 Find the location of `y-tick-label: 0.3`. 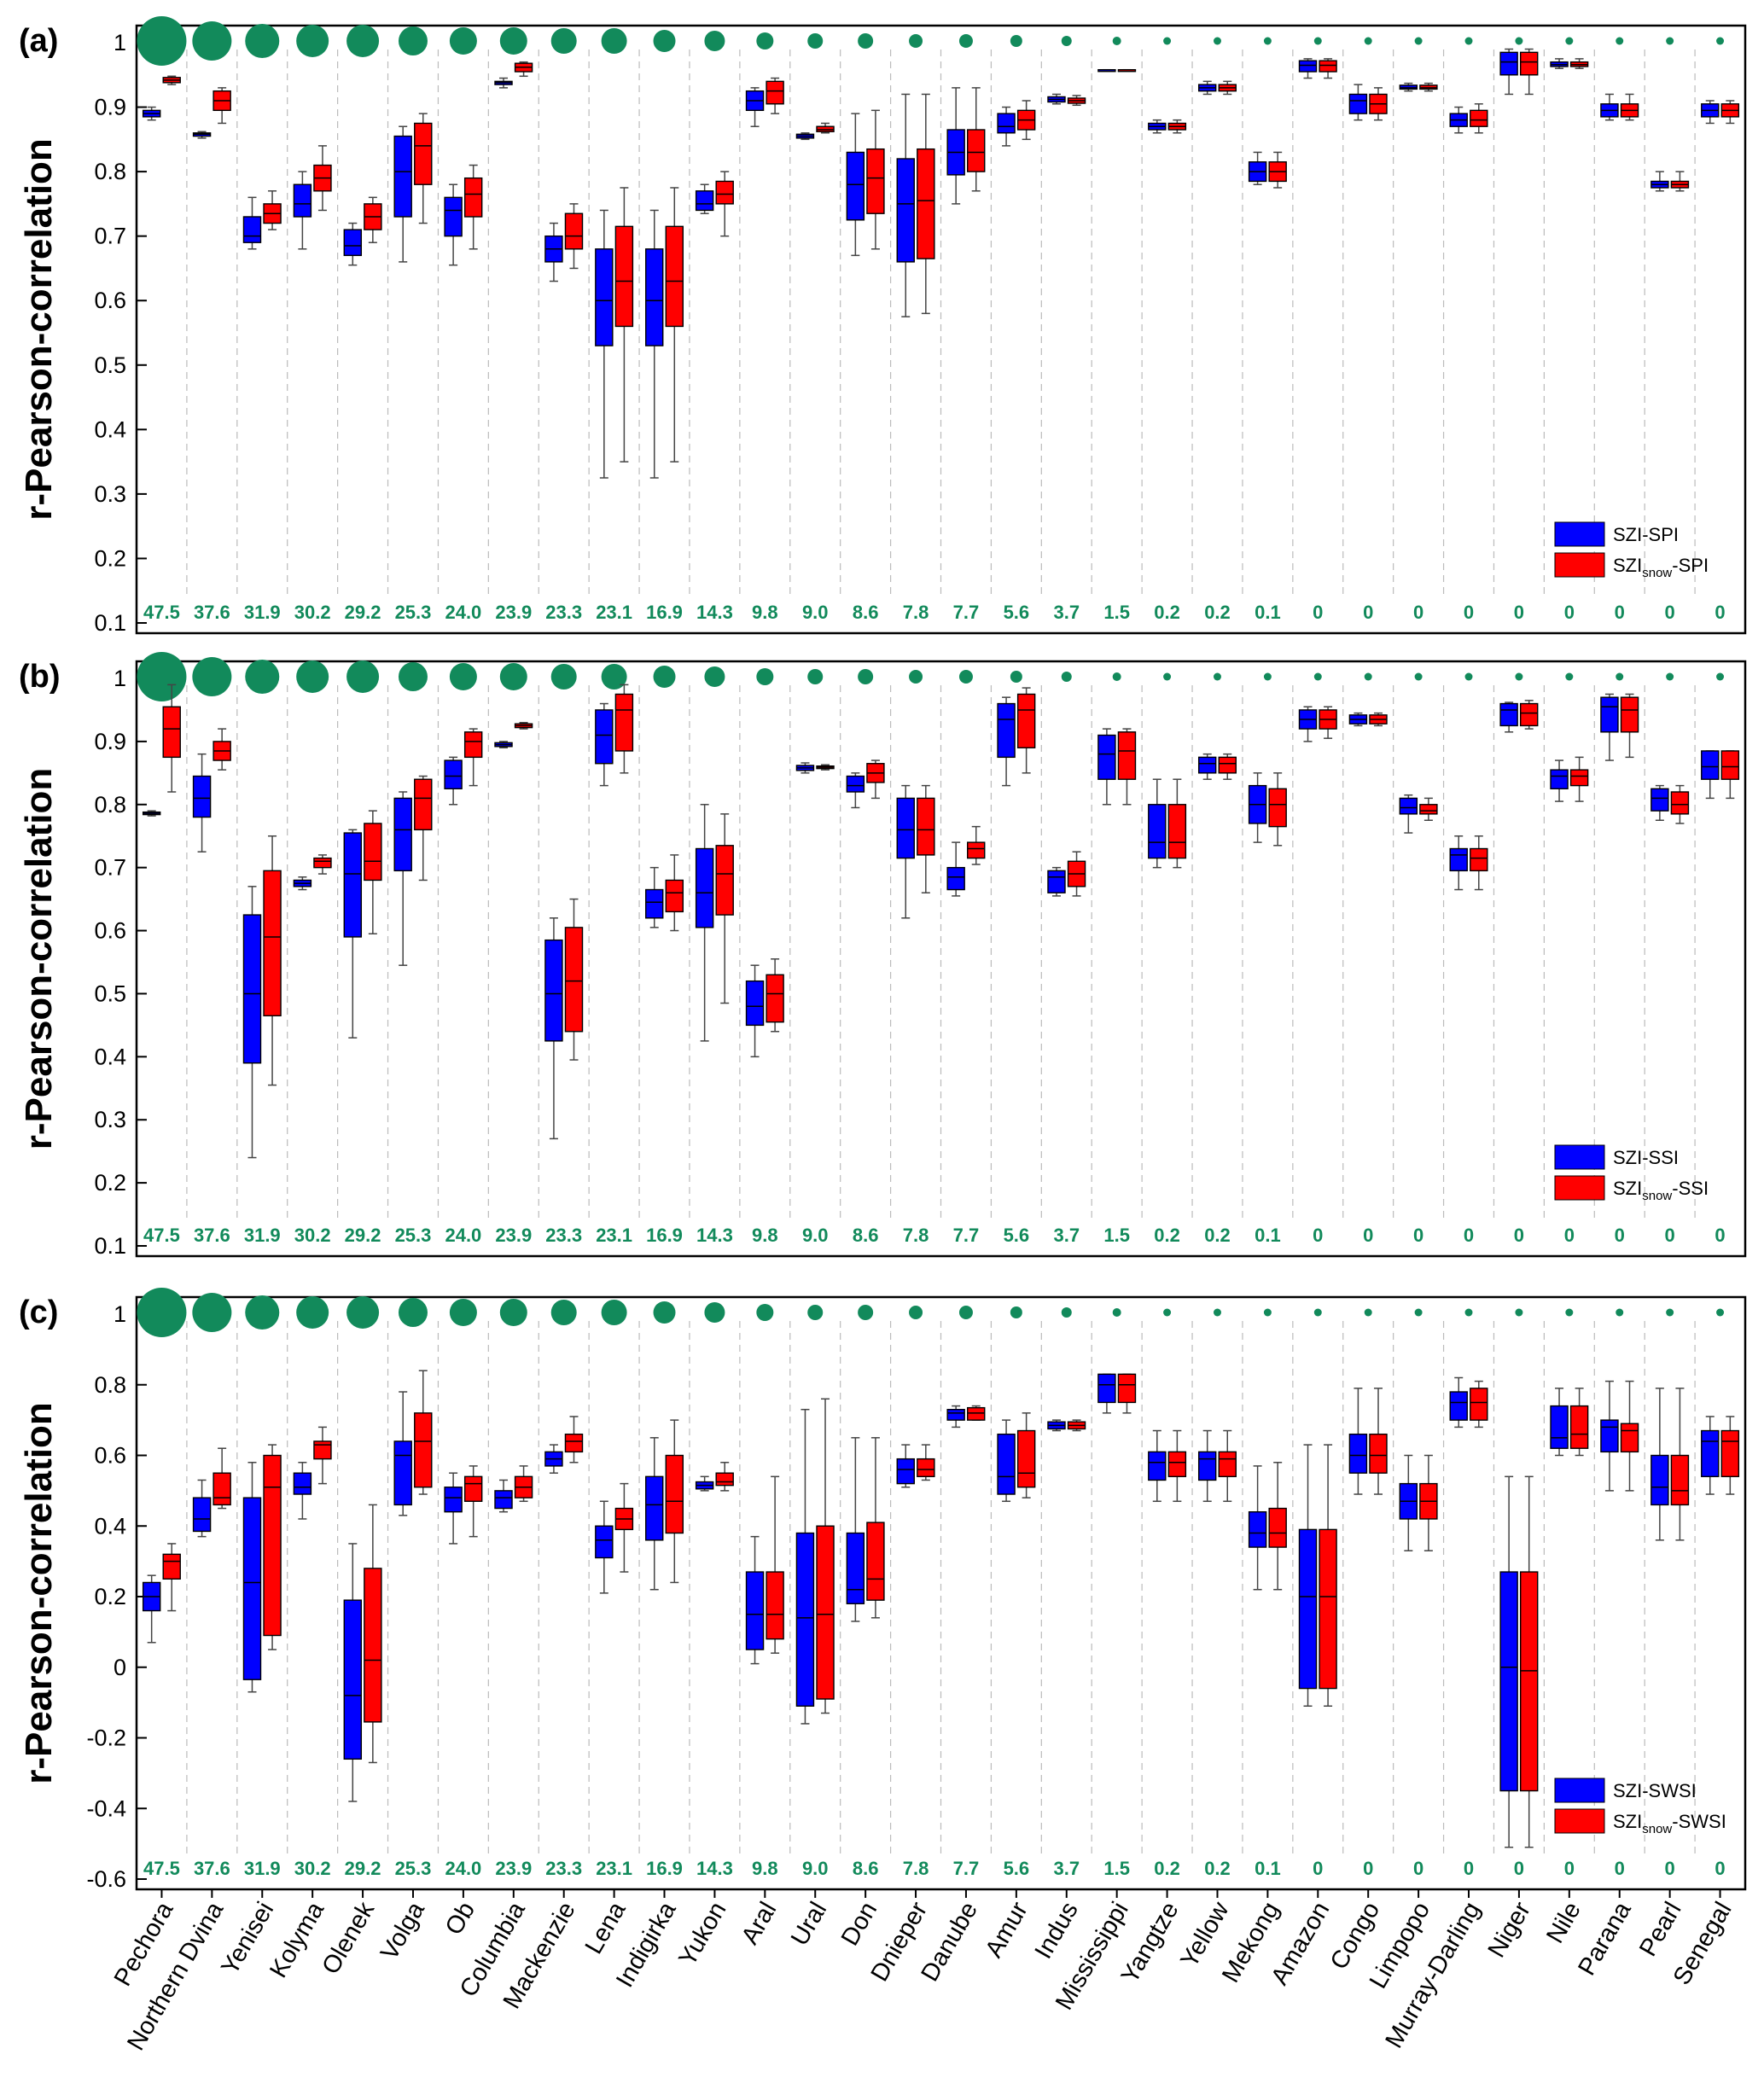

y-tick-label: 0.3 is located at coordinates (110, 494).